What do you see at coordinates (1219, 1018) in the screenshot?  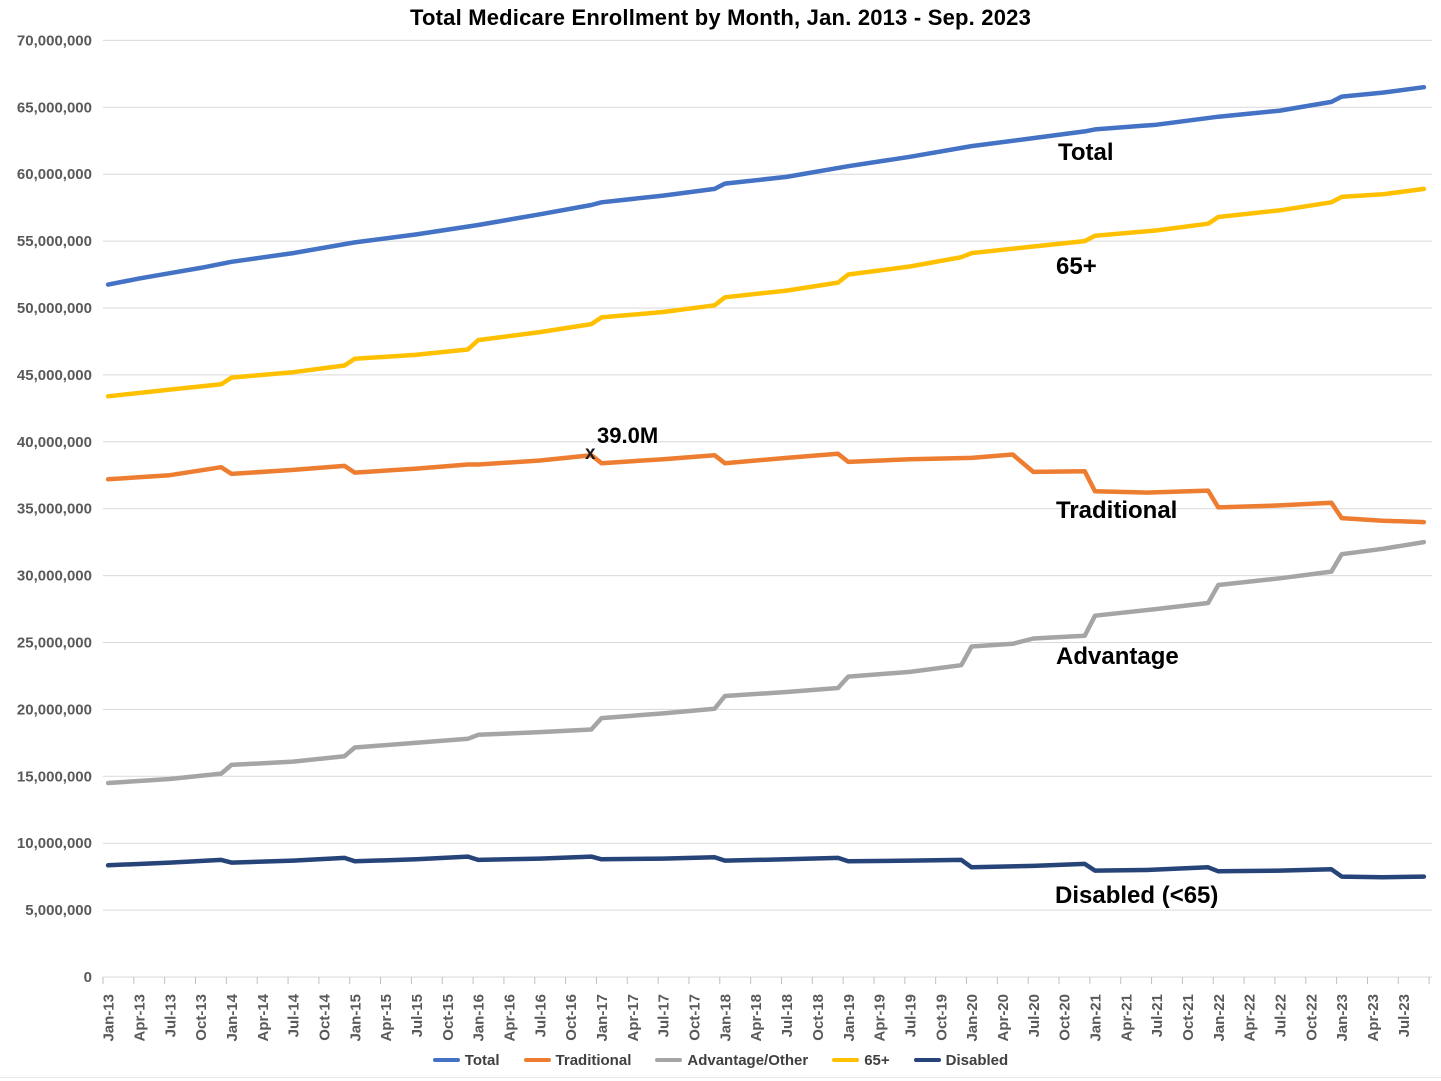 I see `x-axis-tick-label: Jan-22` at bounding box center [1219, 1018].